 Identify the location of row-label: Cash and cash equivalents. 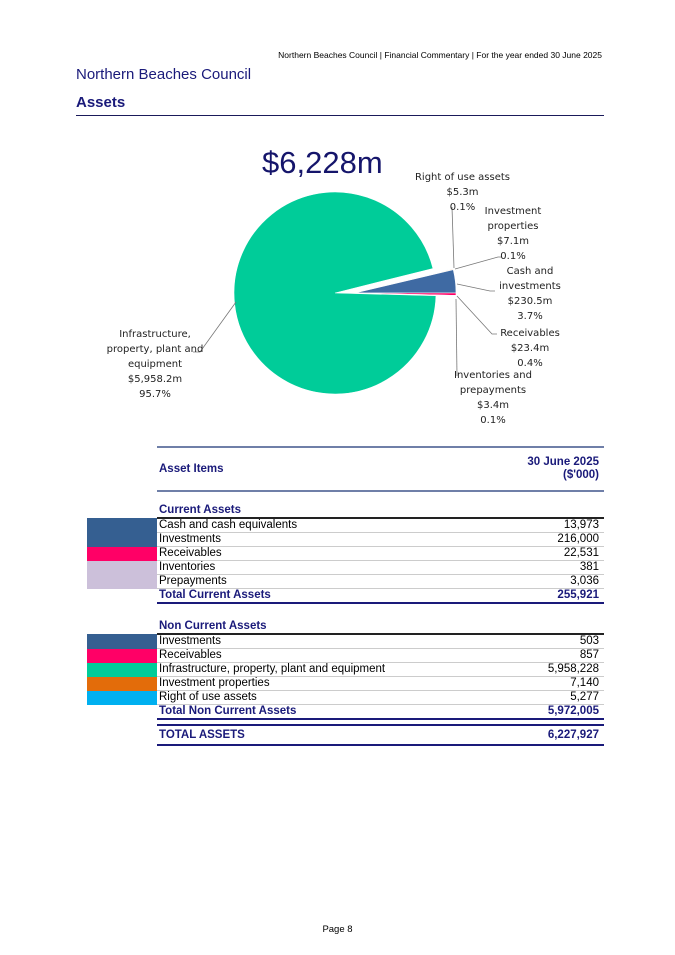
(324, 525).